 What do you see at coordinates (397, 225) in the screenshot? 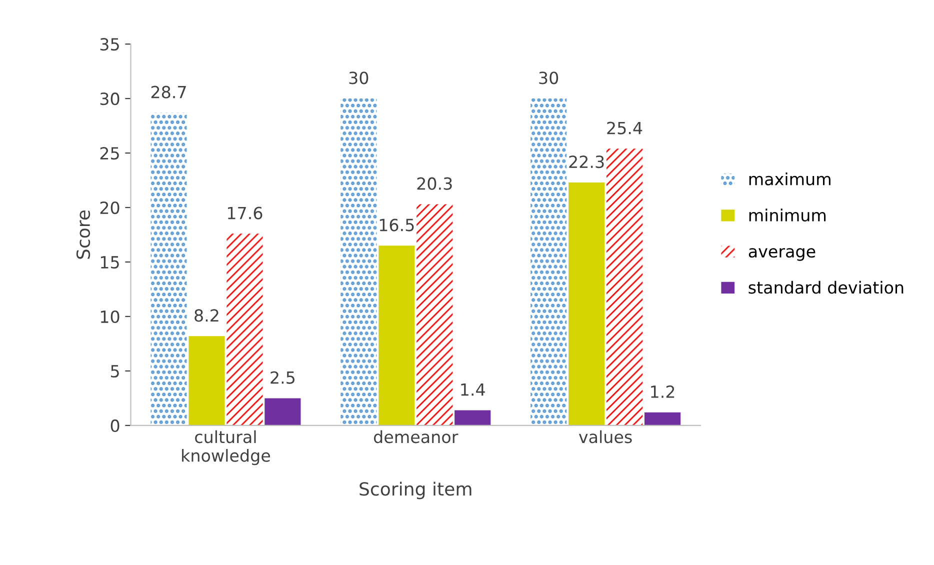
I see `data-label: 16.5` at bounding box center [397, 225].